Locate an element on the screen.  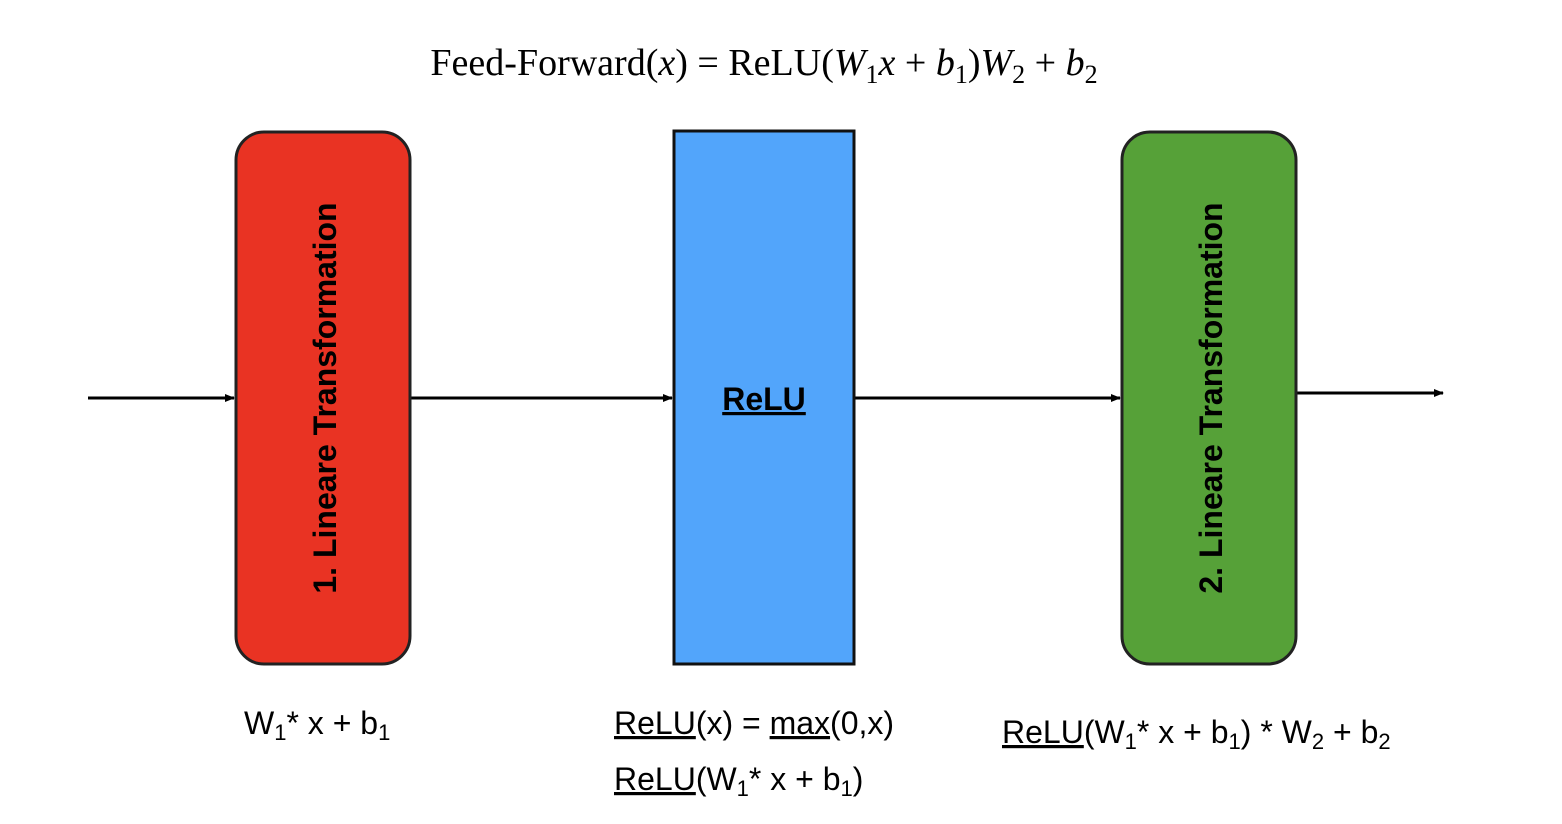
relu-def-relu: ReLU is located at coordinates (655, 723).